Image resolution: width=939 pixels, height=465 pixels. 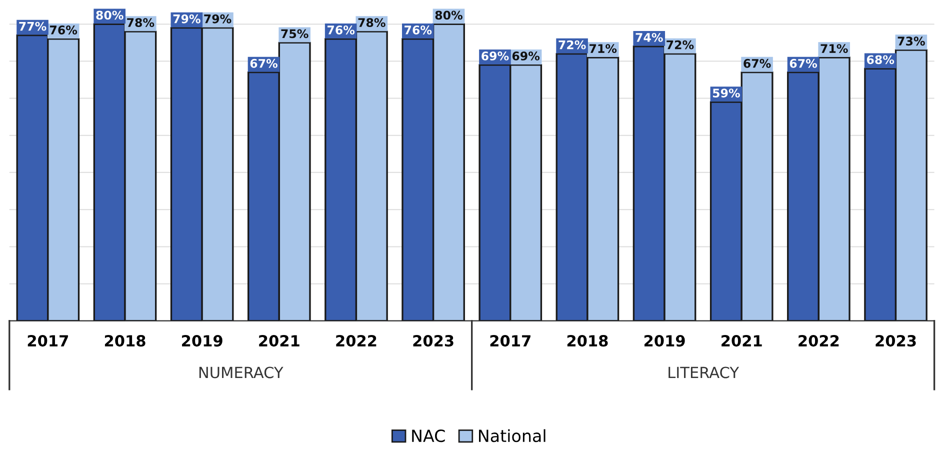 I want to click on data-label: 77%, so click(x=32, y=26).